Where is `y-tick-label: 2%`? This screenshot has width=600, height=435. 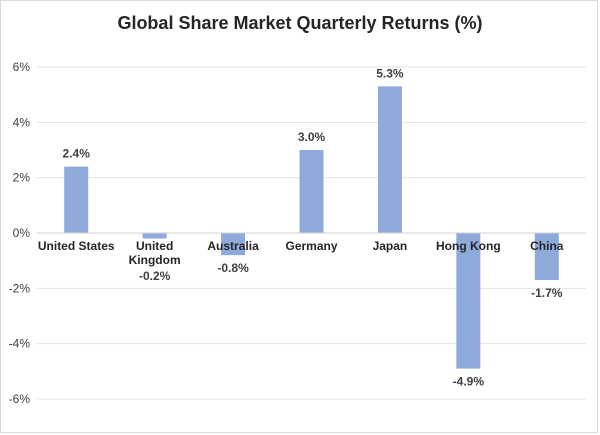
y-tick-label: 2% is located at coordinates (22, 178).